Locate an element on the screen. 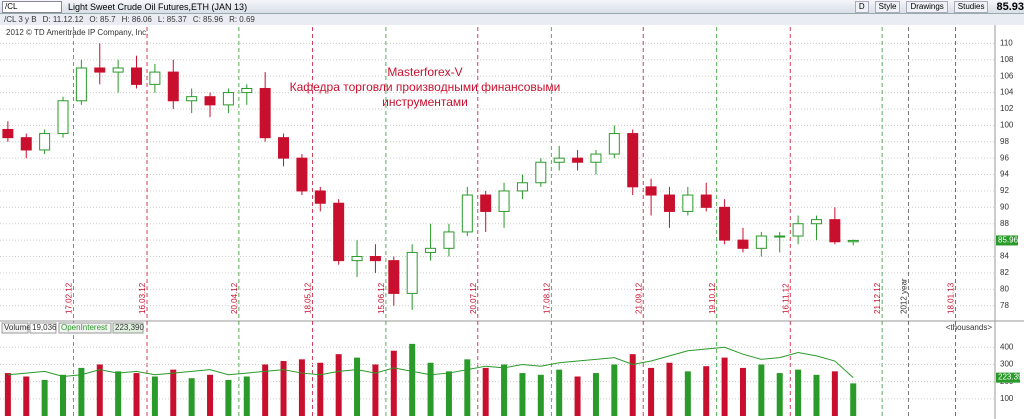 Image resolution: width=1024 pixels, height=419 pixels. end-label: 223.39 is located at coordinates (1010, 377).